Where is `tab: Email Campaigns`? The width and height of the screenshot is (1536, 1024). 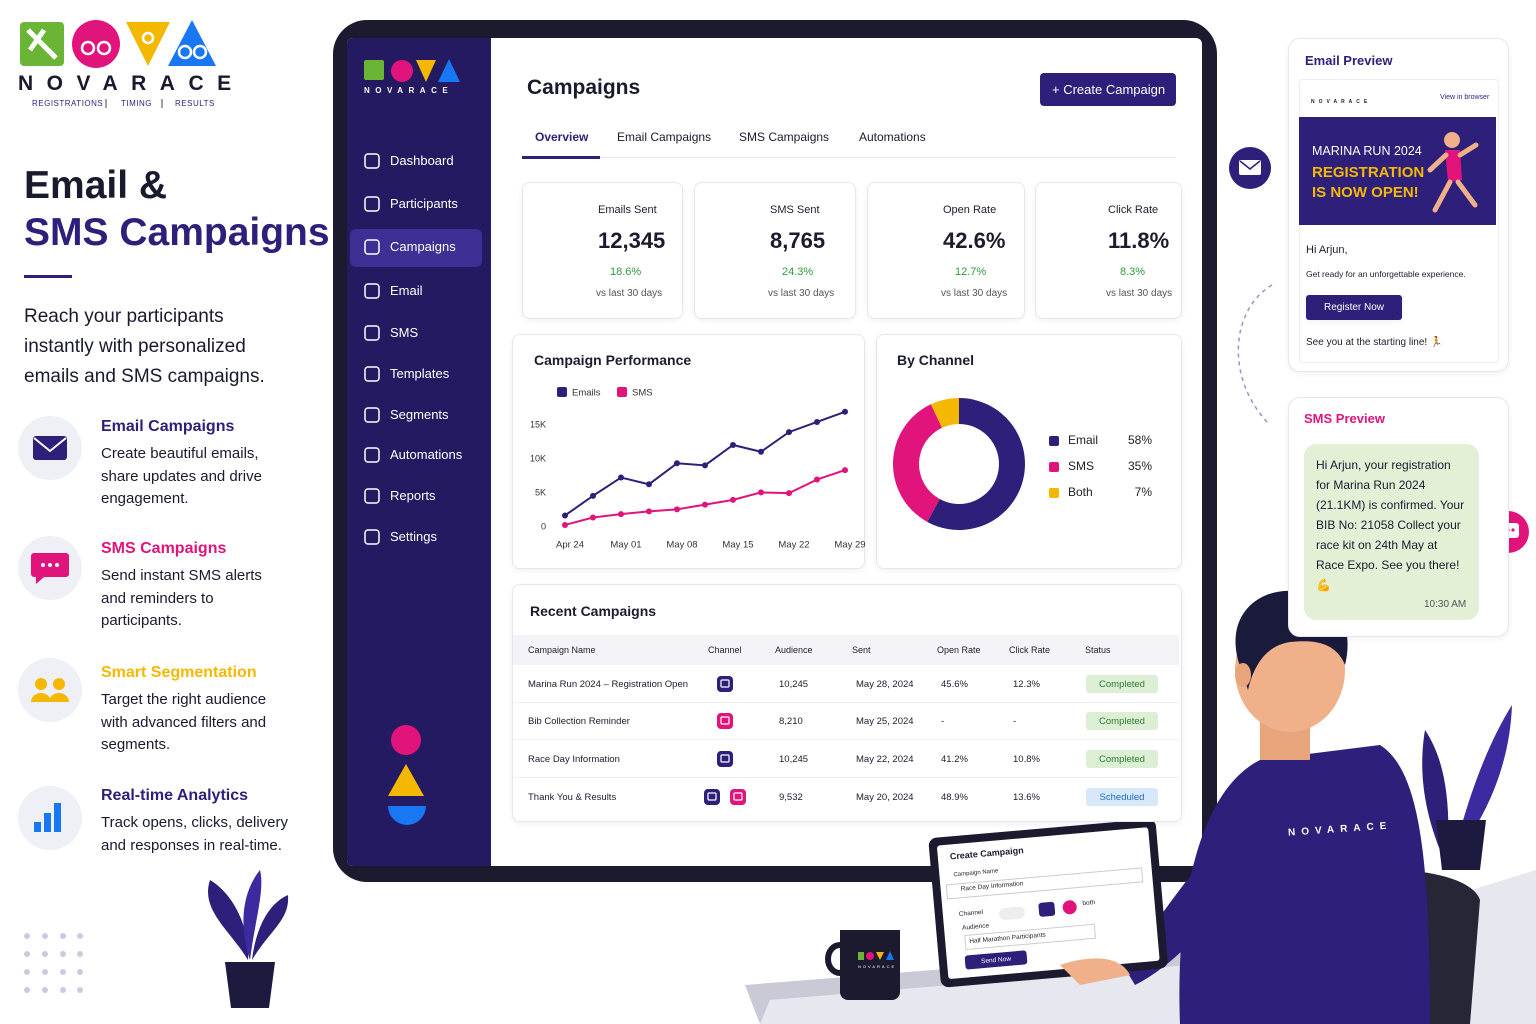 tab: Email Campaigns is located at coordinates (664, 137).